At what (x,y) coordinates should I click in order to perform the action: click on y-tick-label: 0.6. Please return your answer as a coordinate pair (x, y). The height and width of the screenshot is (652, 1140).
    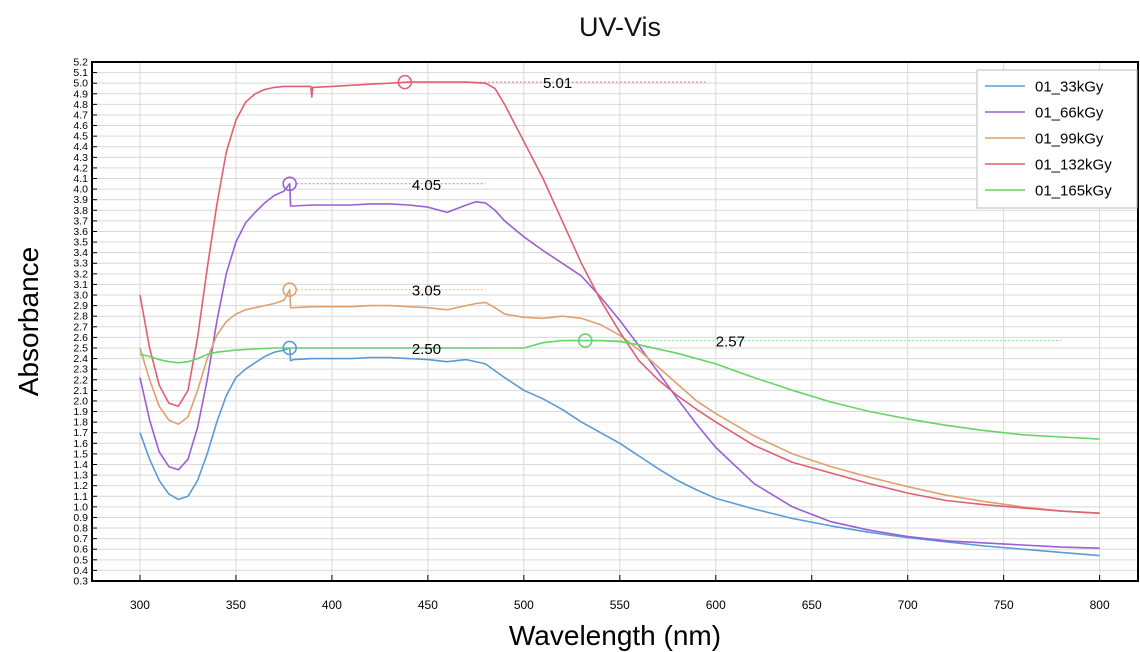
    Looking at the image, I should click on (80, 550).